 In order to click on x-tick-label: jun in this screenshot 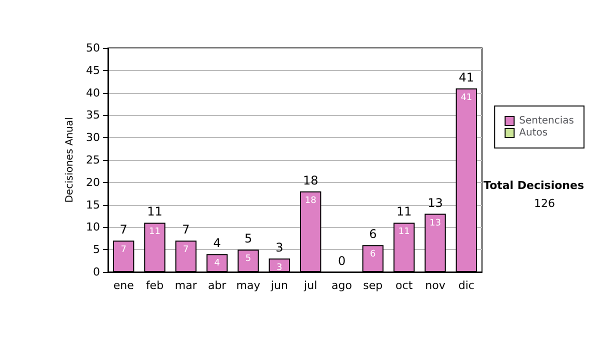, I will do `click(279, 285)`.